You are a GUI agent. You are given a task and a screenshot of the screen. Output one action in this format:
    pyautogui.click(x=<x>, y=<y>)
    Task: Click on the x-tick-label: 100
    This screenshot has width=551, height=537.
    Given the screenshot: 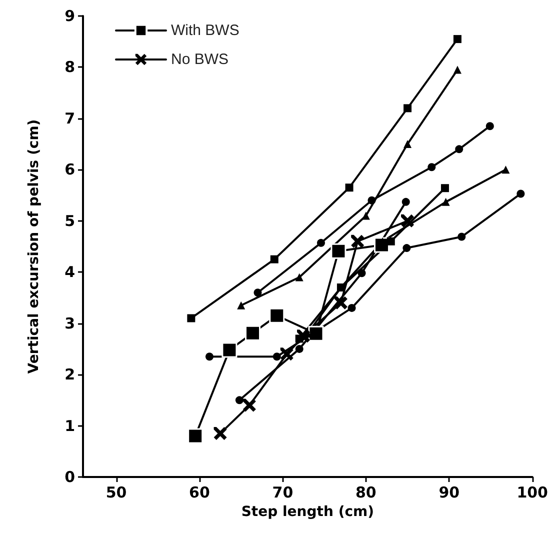 What is the action you would take?
    pyautogui.click(x=532, y=493)
    